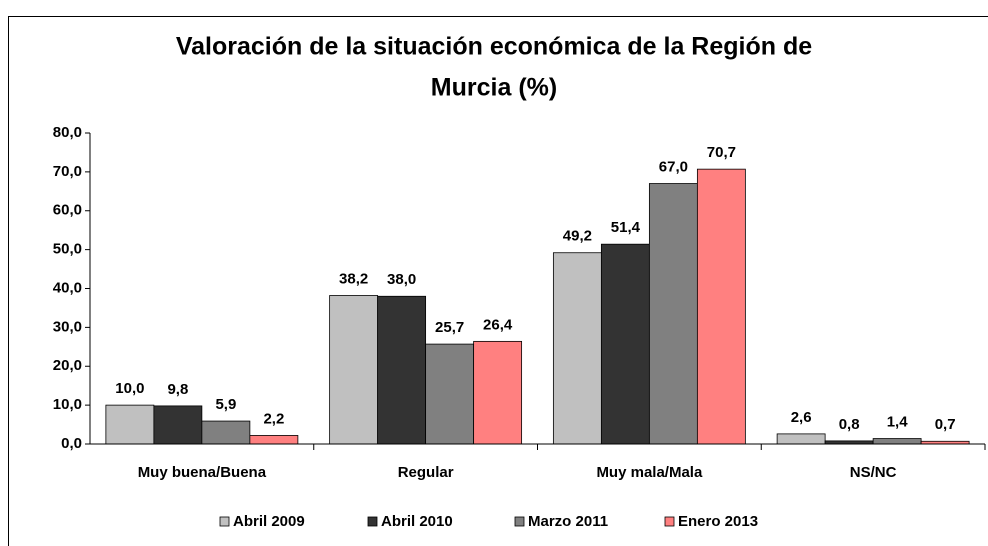  I want to click on y-tick-label: 60,0, so click(67, 210).